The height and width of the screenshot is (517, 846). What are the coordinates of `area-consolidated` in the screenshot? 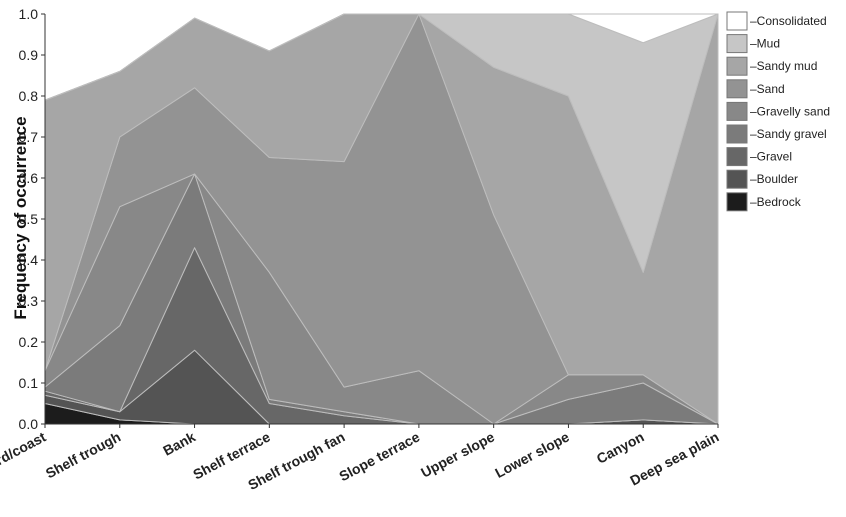 It's located at (381, 57).